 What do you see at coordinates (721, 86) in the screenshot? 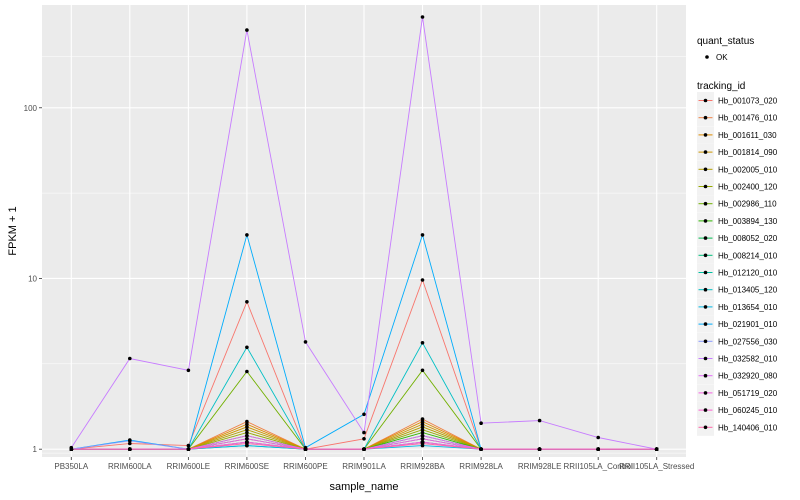
I see `legend-tracking-title: tracking_id` at bounding box center [721, 86].